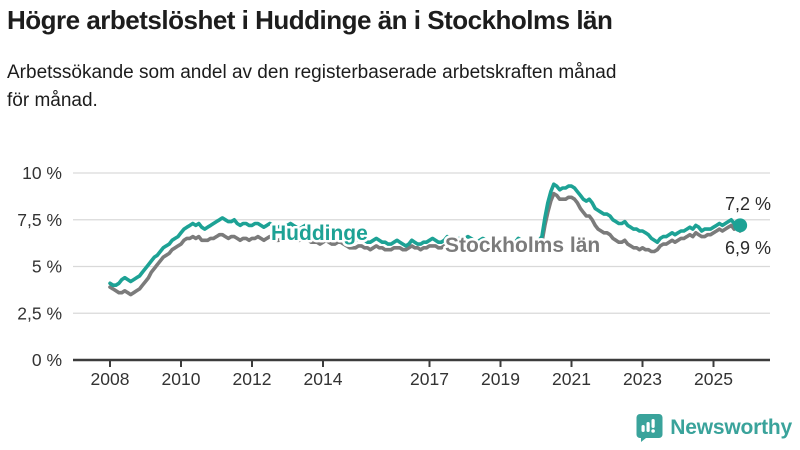 The width and height of the screenshot is (800, 450). Describe the element at coordinates (731, 427) in the screenshot. I see `newsworthy-logo-text: Newsworthy` at that location.